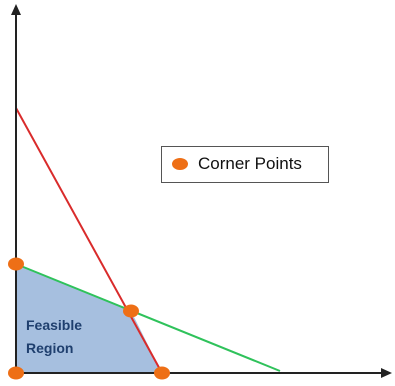  What do you see at coordinates (16, 373) in the screenshot?
I see `corner-point-origin` at bounding box center [16, 373].